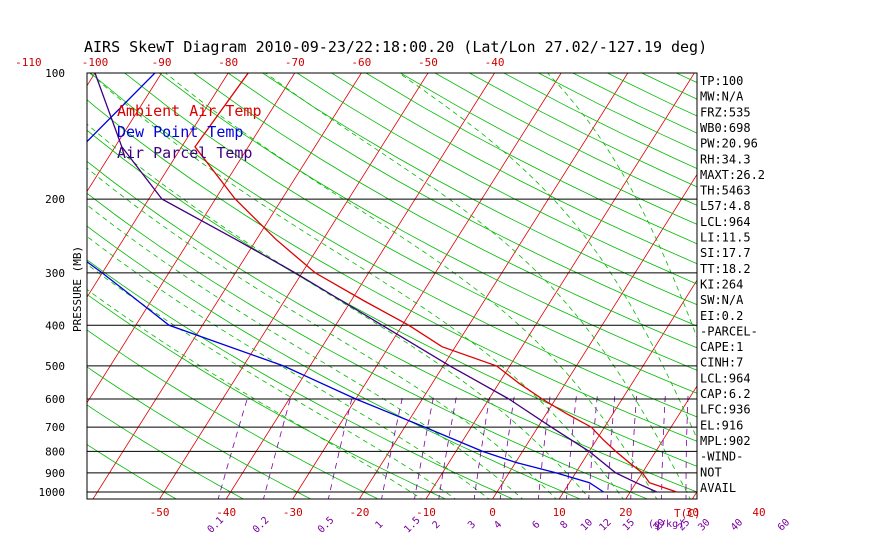 The height and width of the screenshot is (560, 870). I want to click on pressure-tick-label: 100, so click(55, 73).